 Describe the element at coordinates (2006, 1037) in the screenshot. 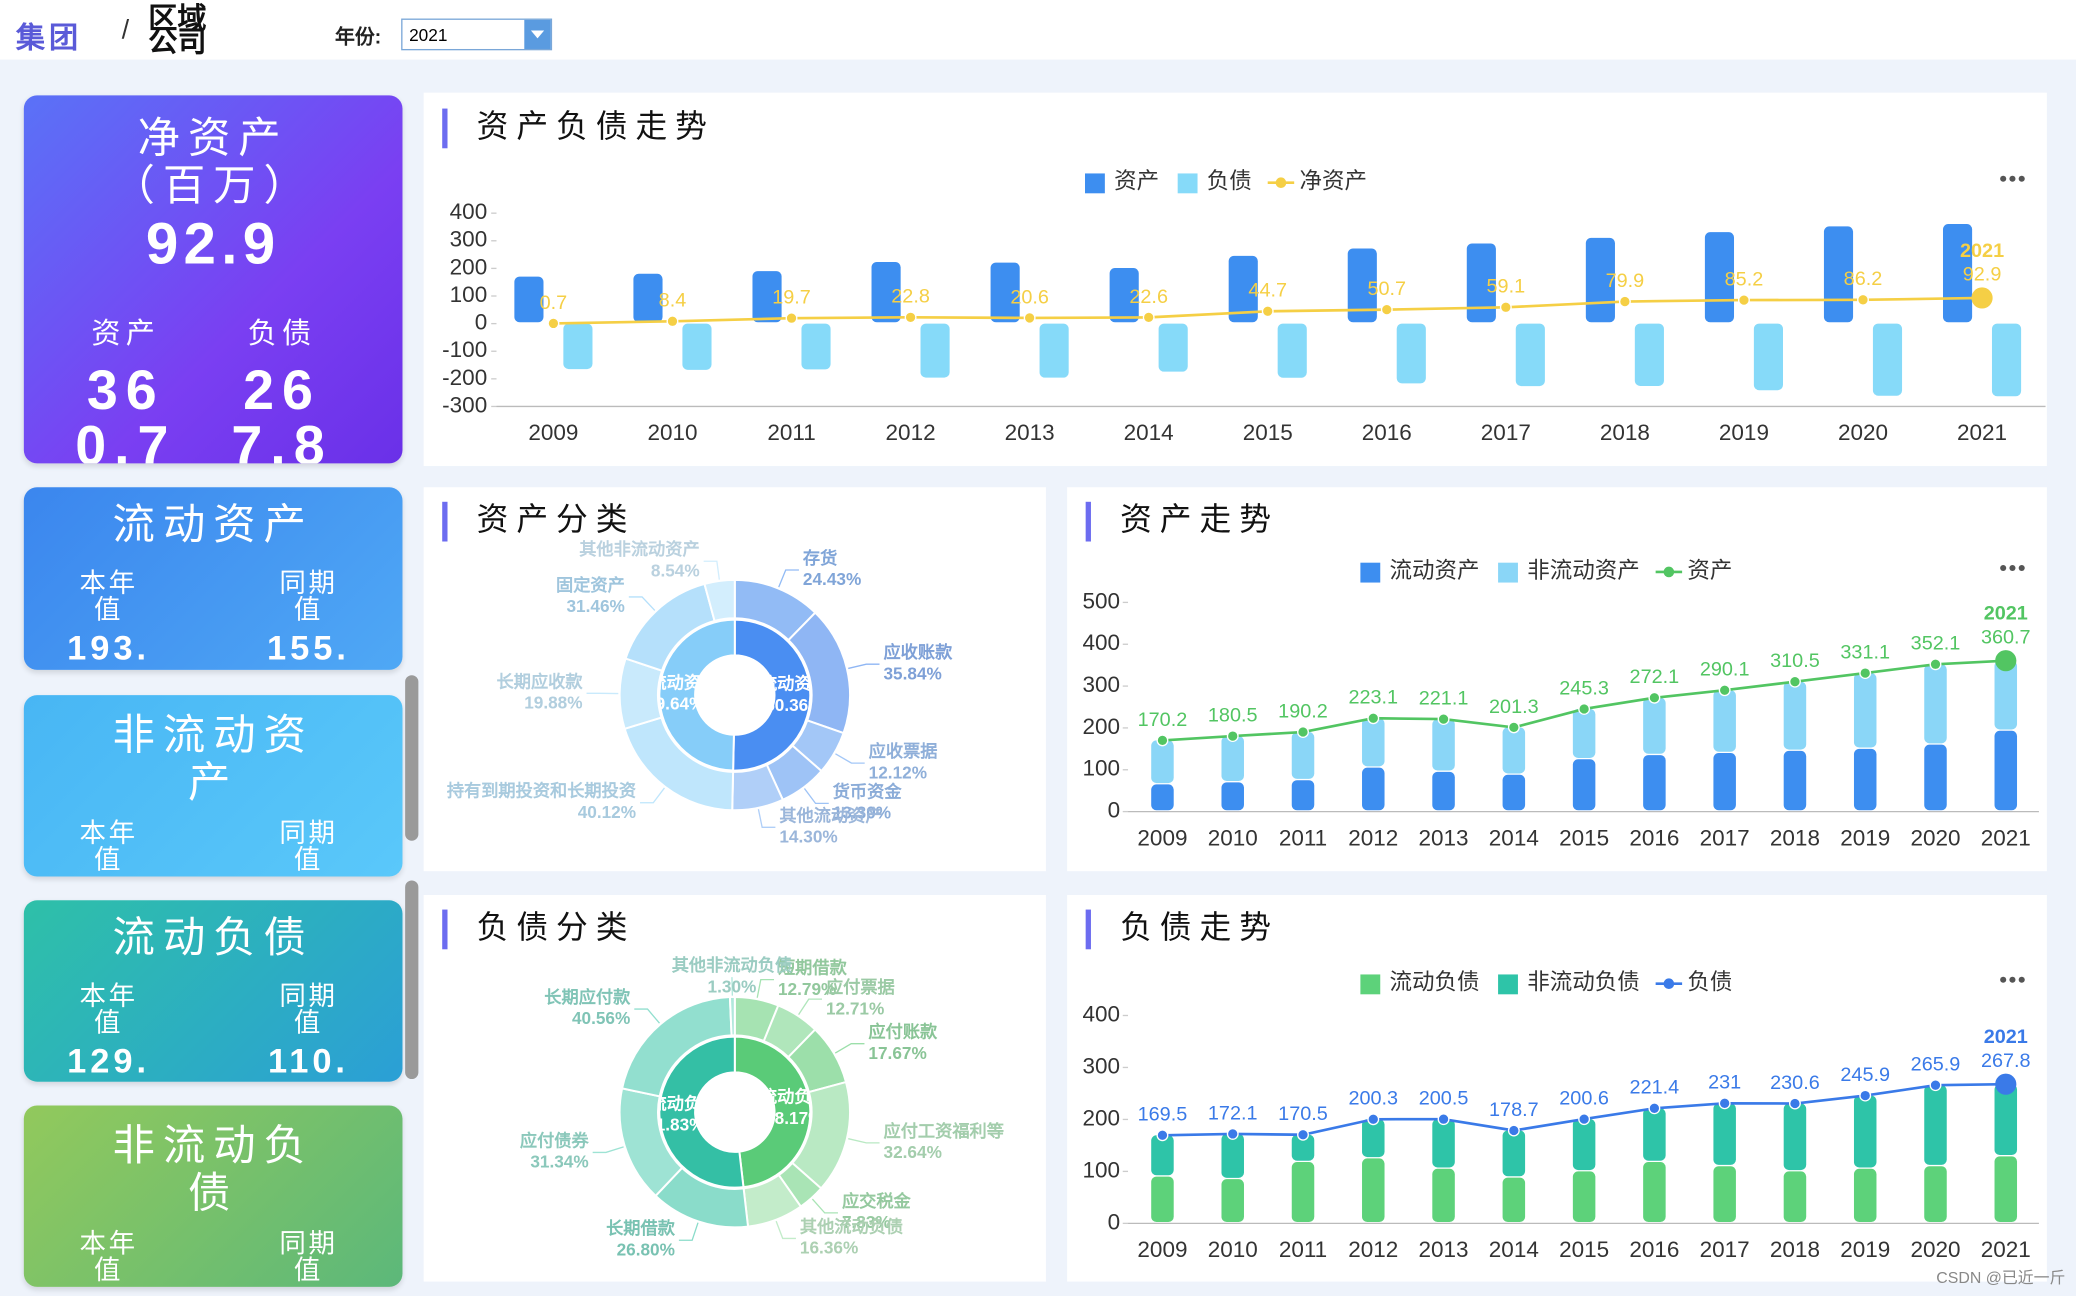

I see `point-category-label: 2021` at that location.